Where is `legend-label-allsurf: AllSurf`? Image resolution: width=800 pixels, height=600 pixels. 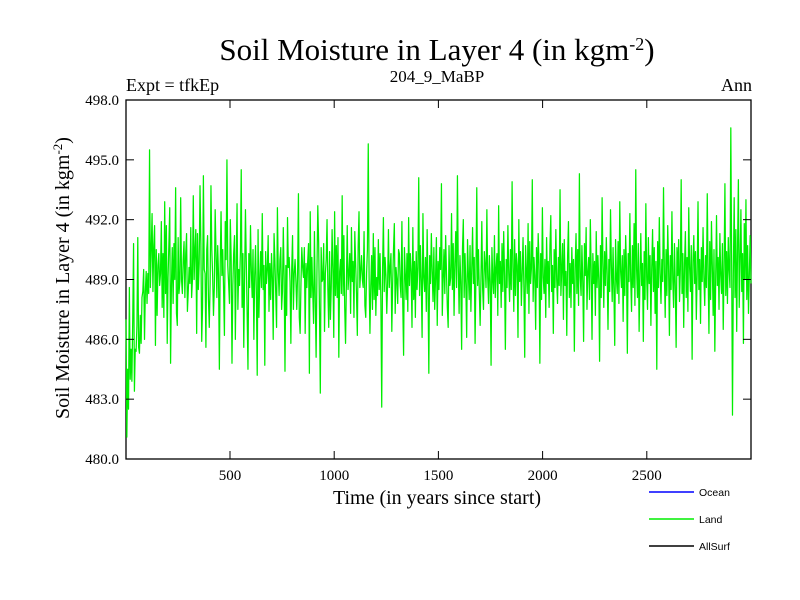
legend-label-allsurf: AllSurf is located at coordinates (714, 547).